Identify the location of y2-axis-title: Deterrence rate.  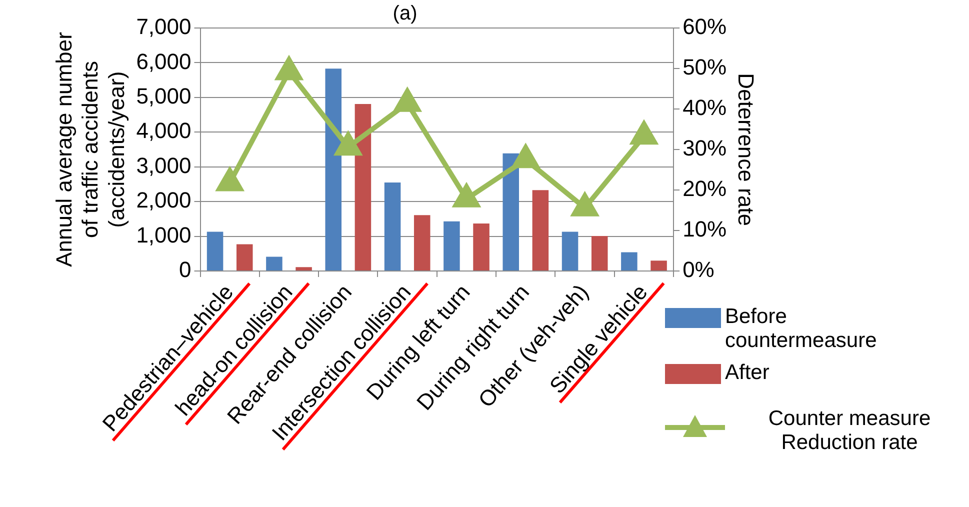
(746, 149).